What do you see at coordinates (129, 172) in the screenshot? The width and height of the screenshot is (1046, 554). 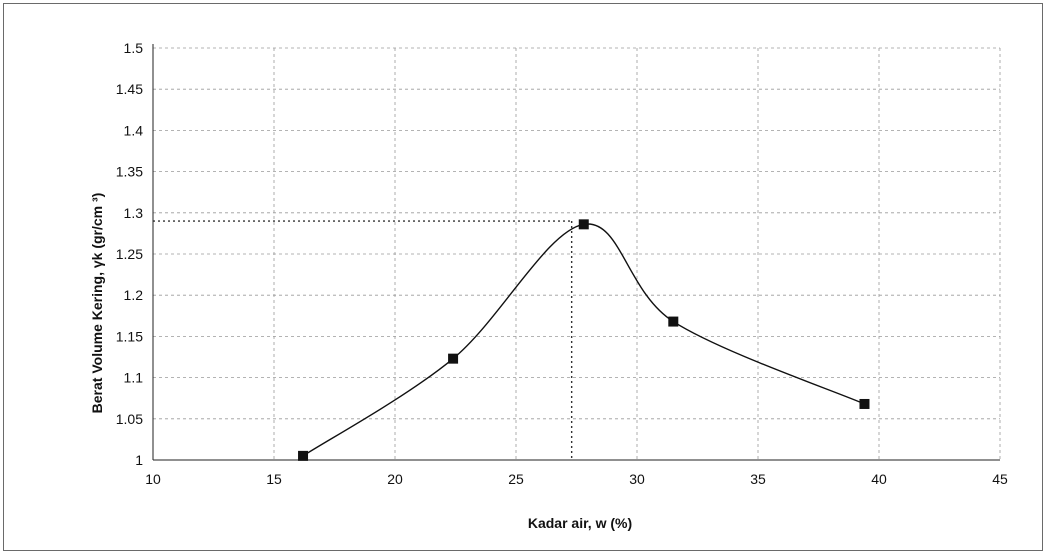 I see `y-tick-label: 1.35` at bounding box center [129, 172].